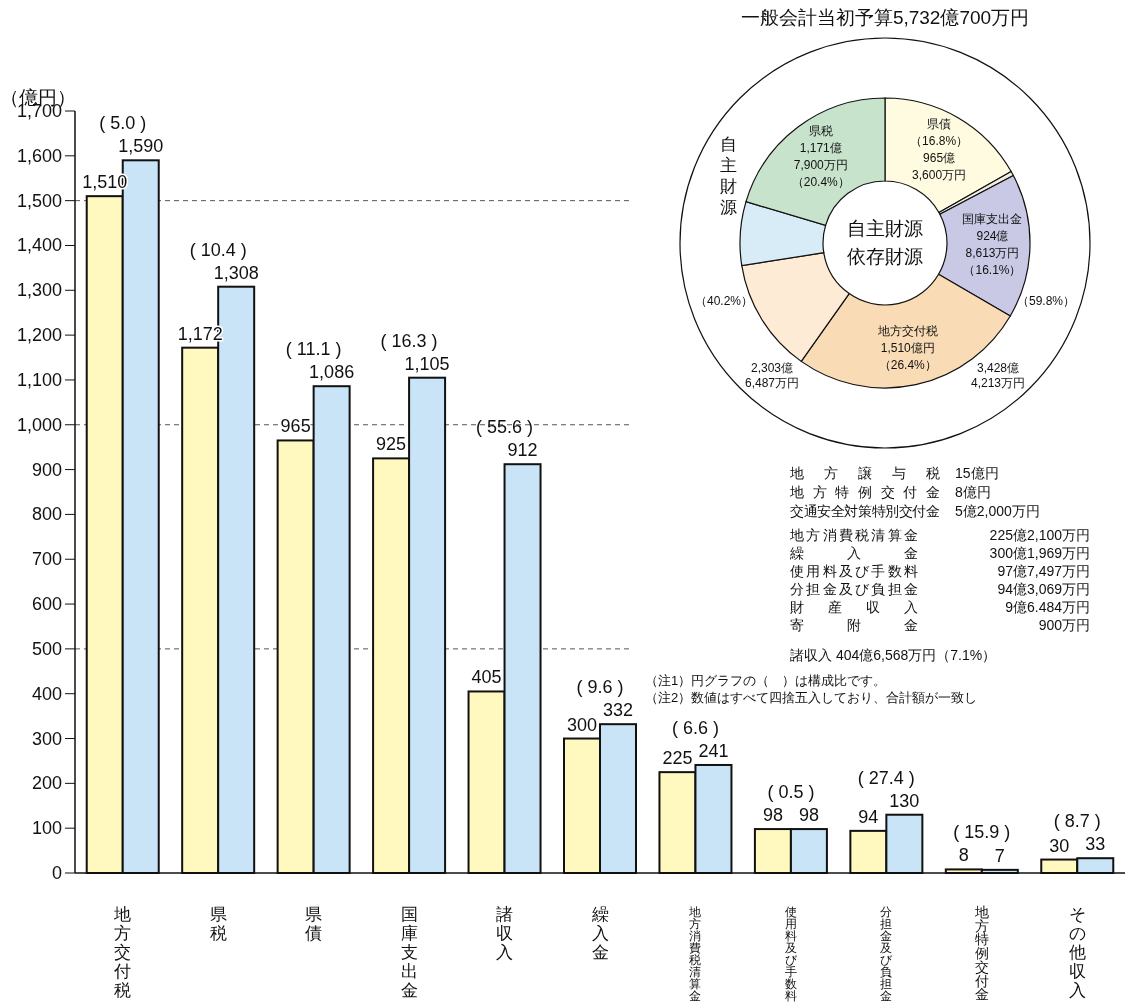 The height and width of the screenshot is (1007, 1130). What do you see at coordinates (695, 727) in the screenshot?
I see `annotation: ( 6.6 )` at bounding box center [695, 727].